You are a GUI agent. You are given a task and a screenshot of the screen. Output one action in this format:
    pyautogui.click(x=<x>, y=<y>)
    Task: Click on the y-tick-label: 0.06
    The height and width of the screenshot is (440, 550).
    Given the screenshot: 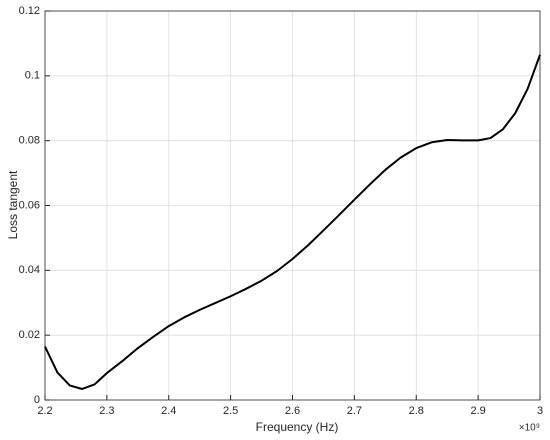 What is the action you would take?
    pyautogui.click(x=29, y=205)
    